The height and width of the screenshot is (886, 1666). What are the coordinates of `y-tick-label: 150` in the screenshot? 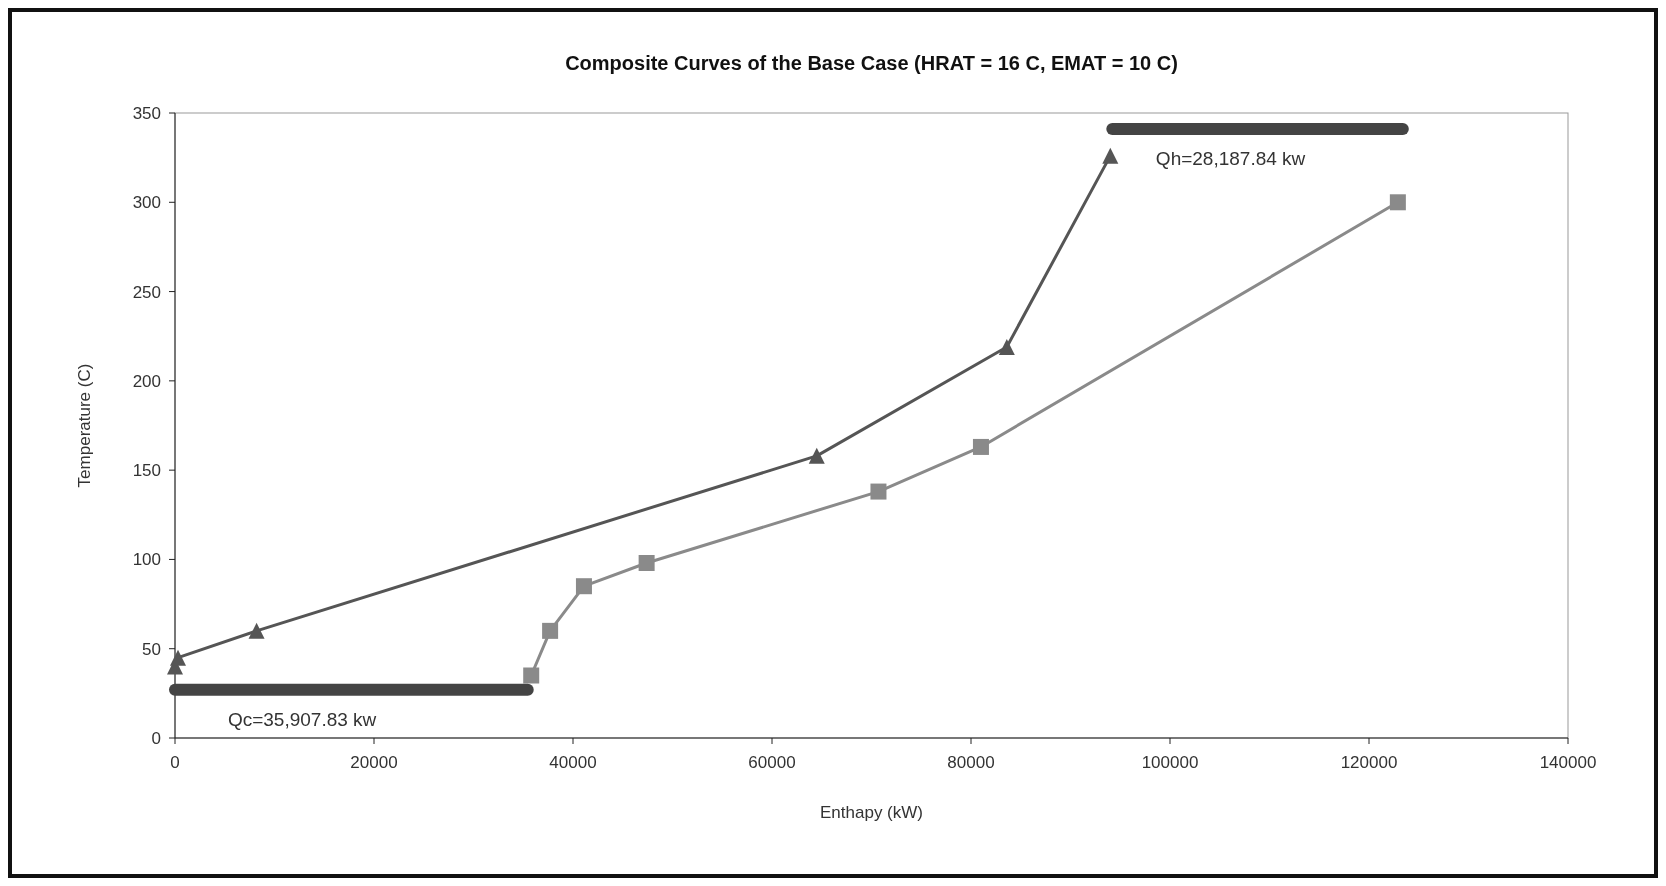 It's located at (146, 471).